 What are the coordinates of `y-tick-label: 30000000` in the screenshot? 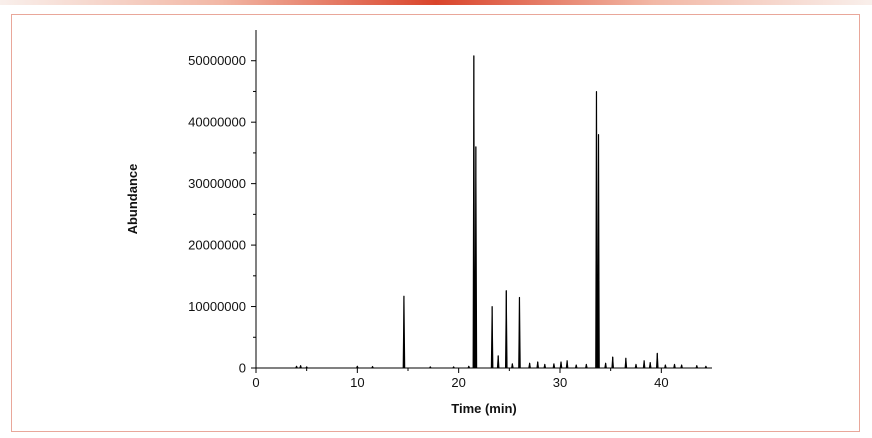 It's located at (217, 183).